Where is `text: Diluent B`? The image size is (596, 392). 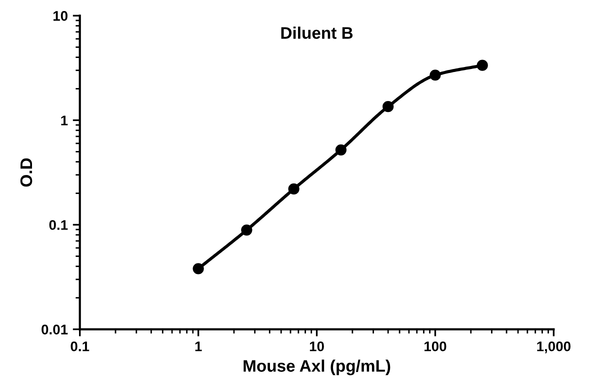 text: Diluent B is located at coordinates (317, 32).